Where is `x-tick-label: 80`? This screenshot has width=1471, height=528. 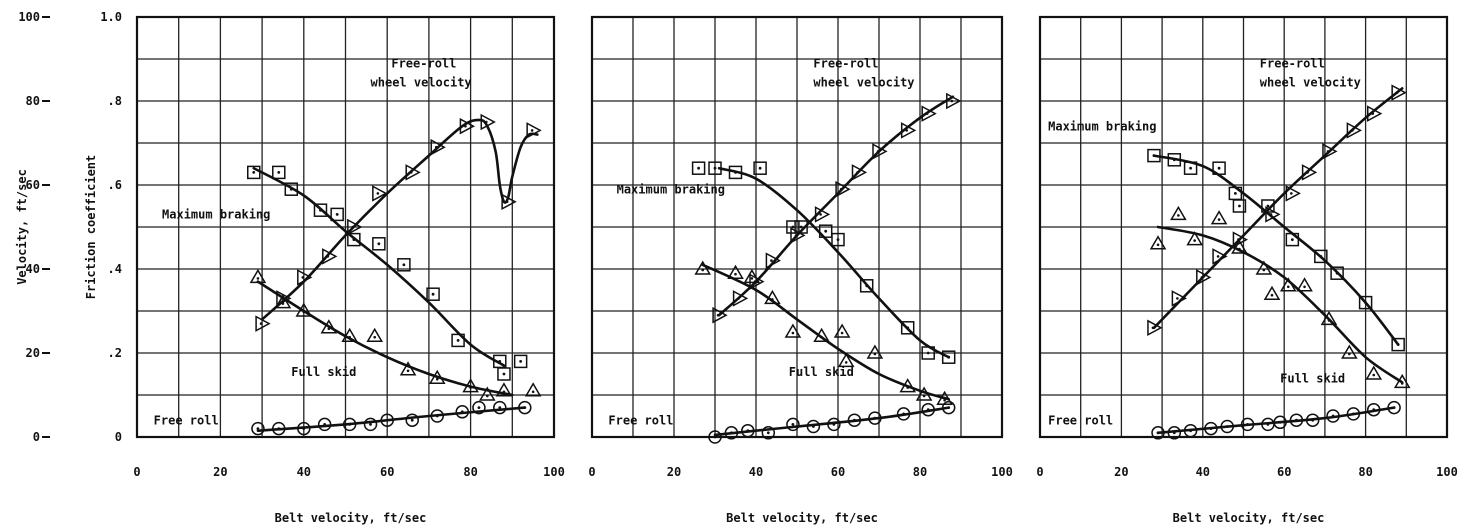
x-tick-label: 80 is located at coordinates (470, 472).